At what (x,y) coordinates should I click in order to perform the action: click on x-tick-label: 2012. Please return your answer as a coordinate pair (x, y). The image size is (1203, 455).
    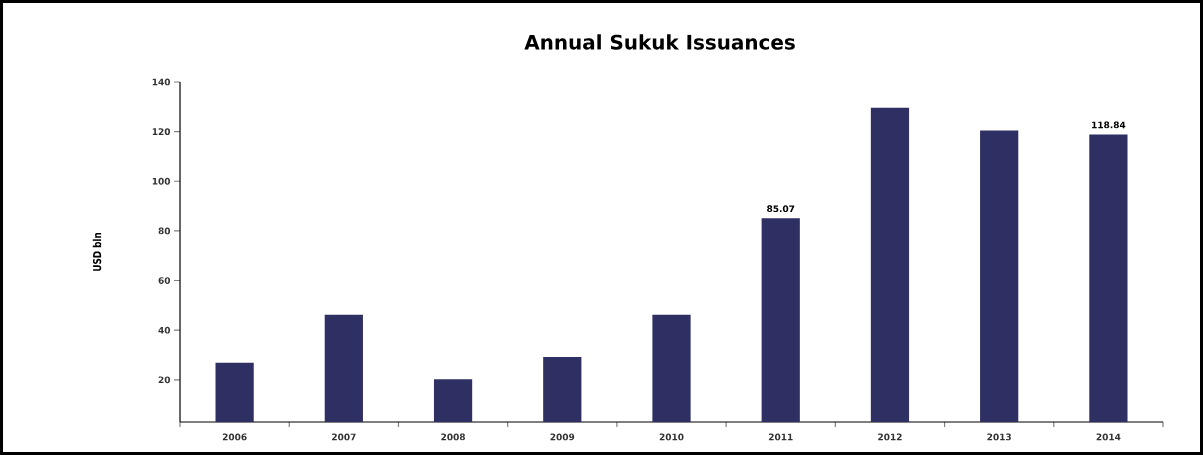
    Looking at the image, I should click on (890, 437).